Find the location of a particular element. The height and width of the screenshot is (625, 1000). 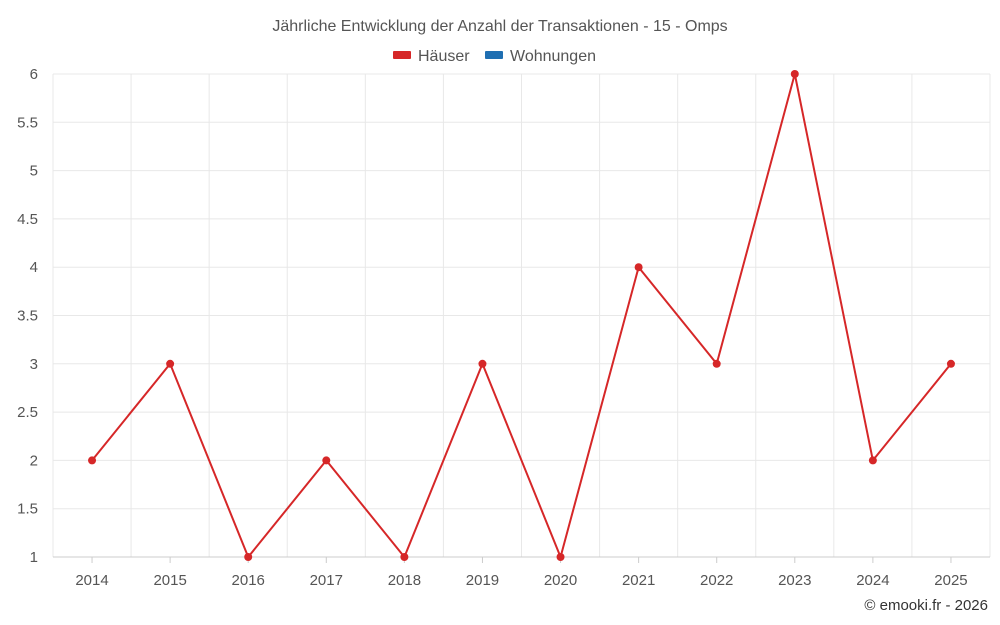

y-axis-ticks: 1 1.5 2 2.5 3 3.5 4 4.5 5 5.5 6 is located at coordinates (27, 316).